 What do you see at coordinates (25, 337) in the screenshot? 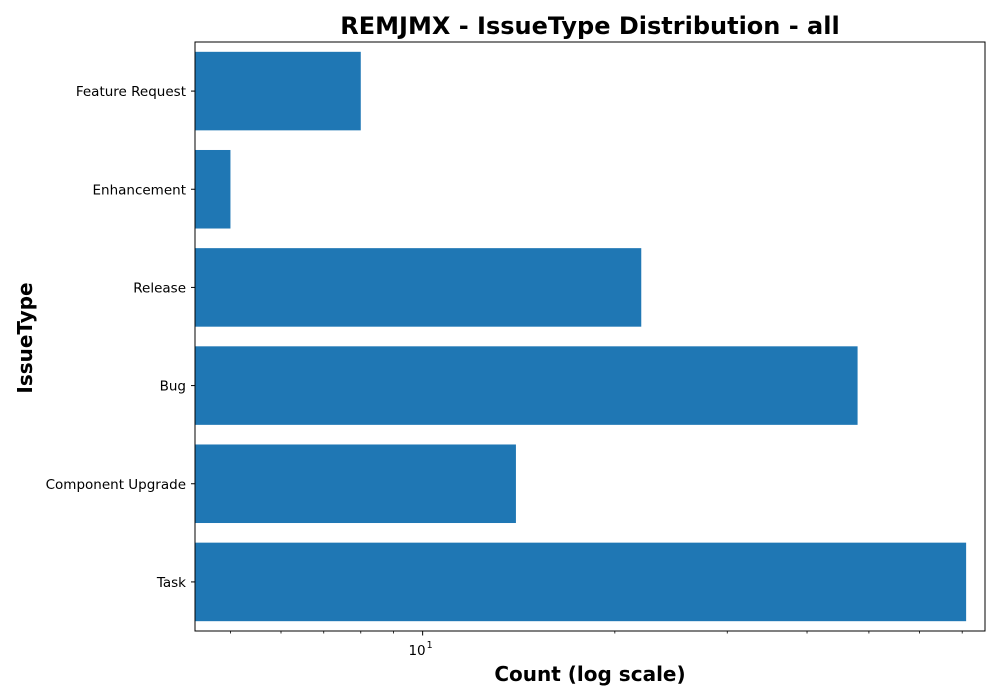
I see `y-axis-label: IssueType` at bounding box center [25, 337].